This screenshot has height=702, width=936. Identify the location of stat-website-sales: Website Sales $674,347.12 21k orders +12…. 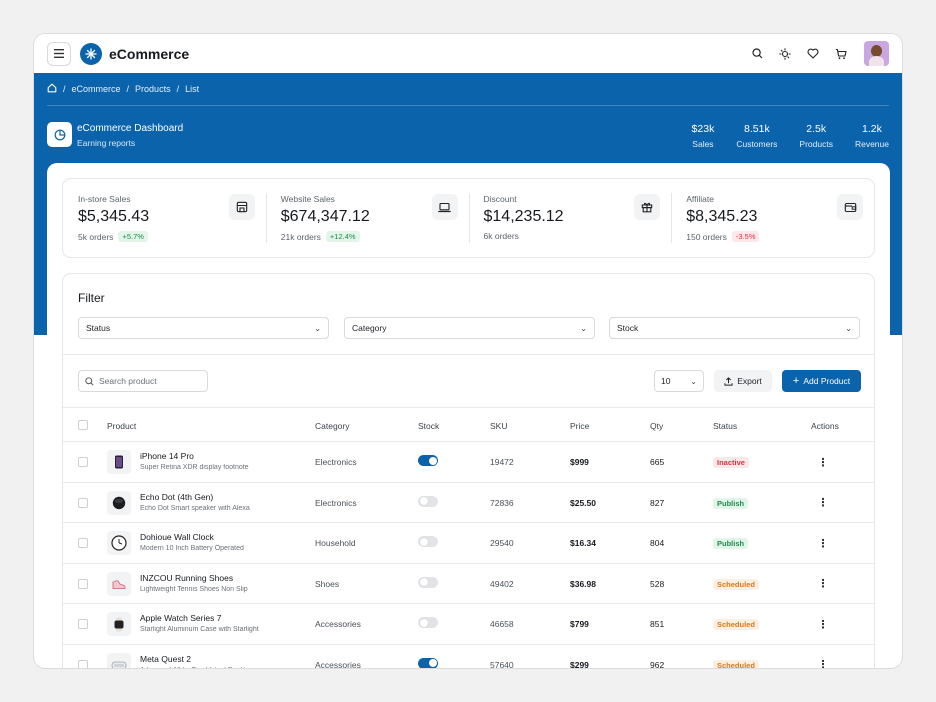
(367, 218).